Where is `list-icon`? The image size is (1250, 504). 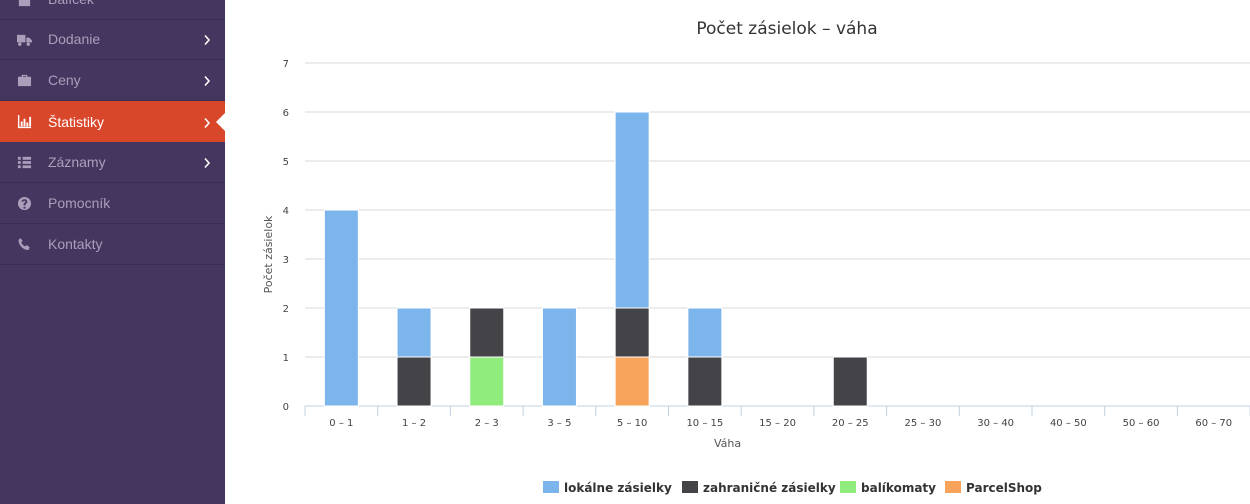 list-icon is located at coordinates (24, 162).